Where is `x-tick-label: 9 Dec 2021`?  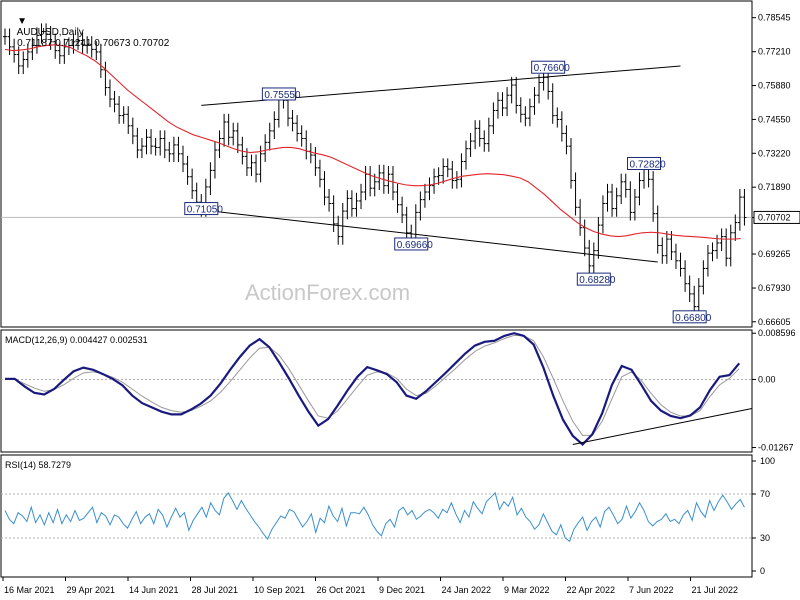
x-tick-label: 9 Dec 2021 is located at coordinates (402, 590).